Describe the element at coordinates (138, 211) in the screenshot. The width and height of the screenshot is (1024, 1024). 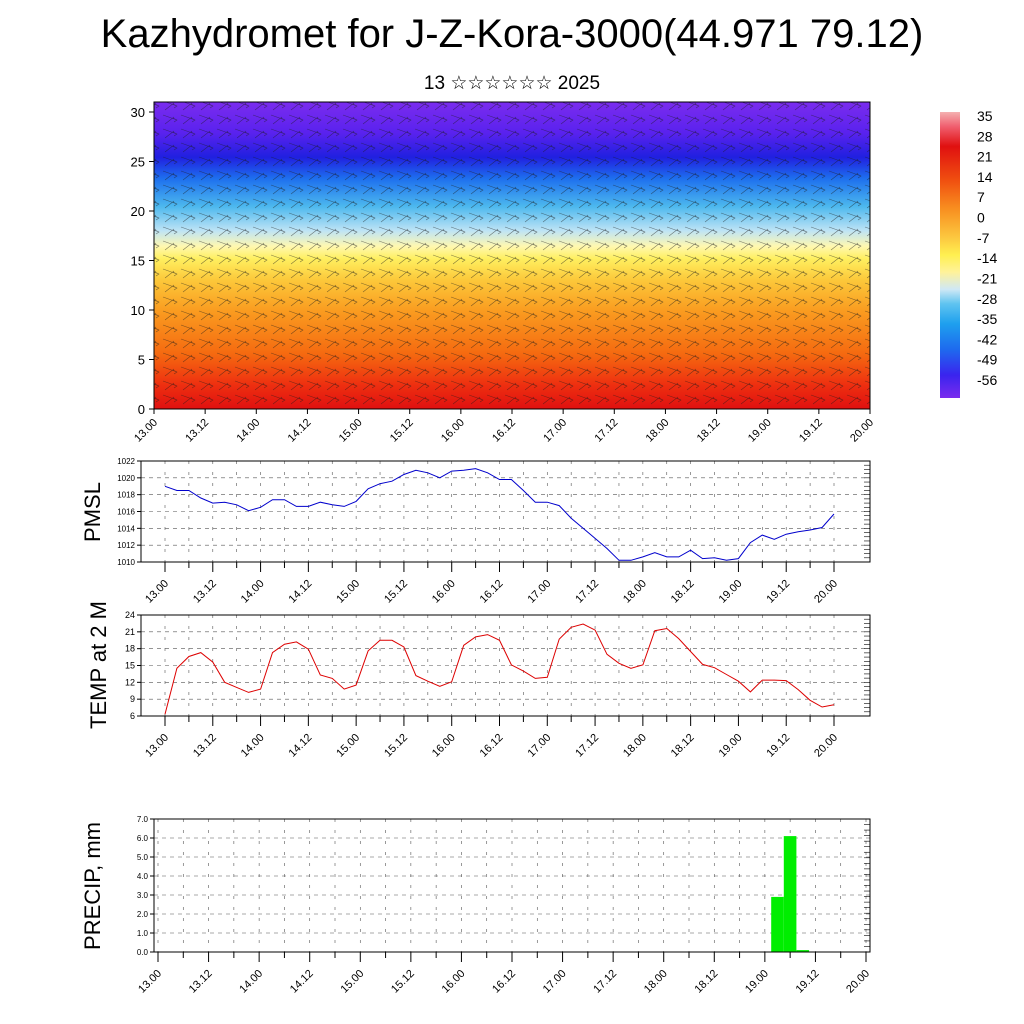
I see `cross-section-y-tick-label: 20` at that location.